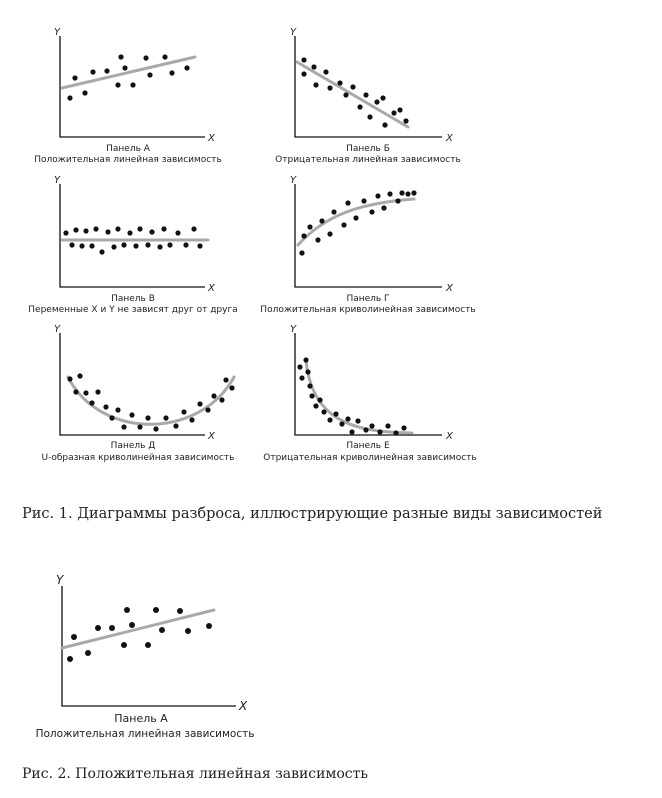 The image size is (662, 798). I want to click on panel-g-axes, so click(368, 236).